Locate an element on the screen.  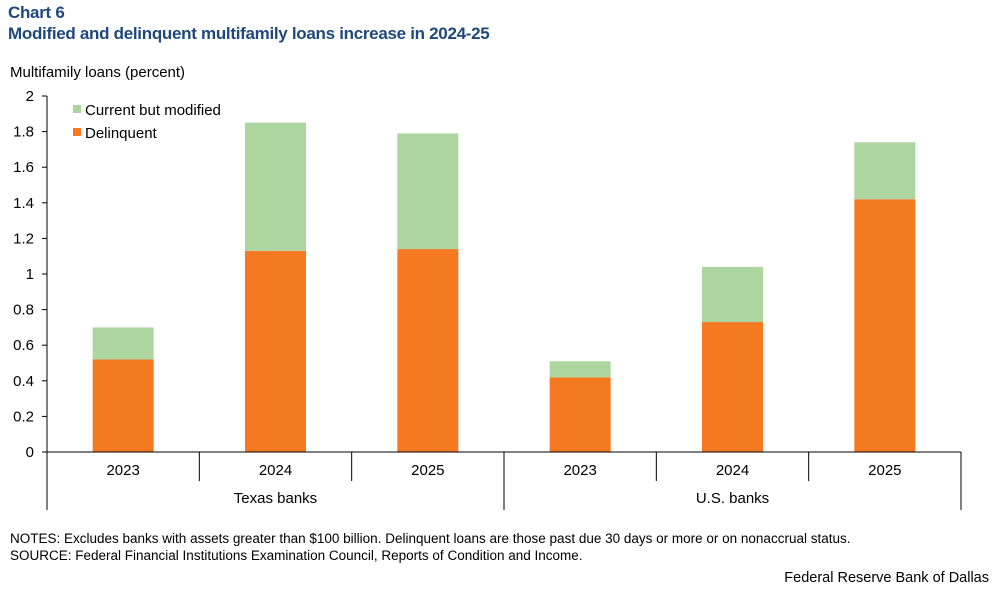
y-tick-label: 1.8 is located at coordinates (23, 132).